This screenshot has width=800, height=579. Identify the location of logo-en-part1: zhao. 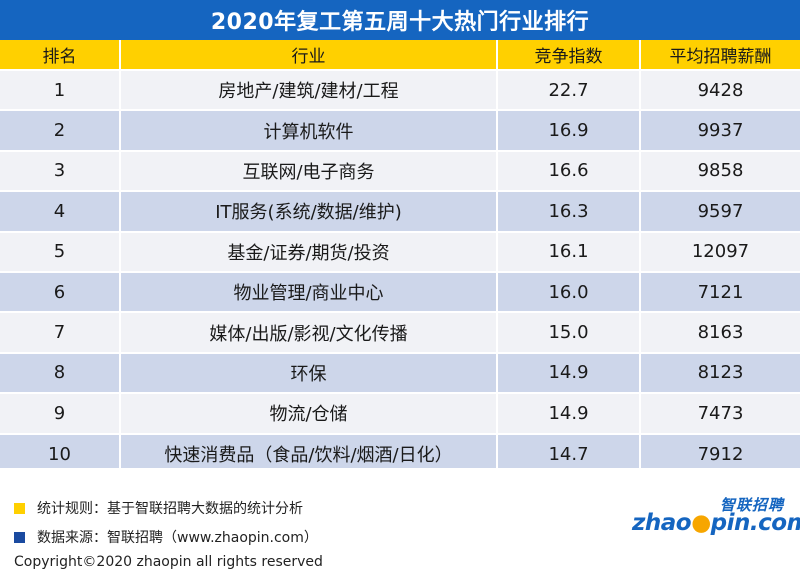
(662, 523).